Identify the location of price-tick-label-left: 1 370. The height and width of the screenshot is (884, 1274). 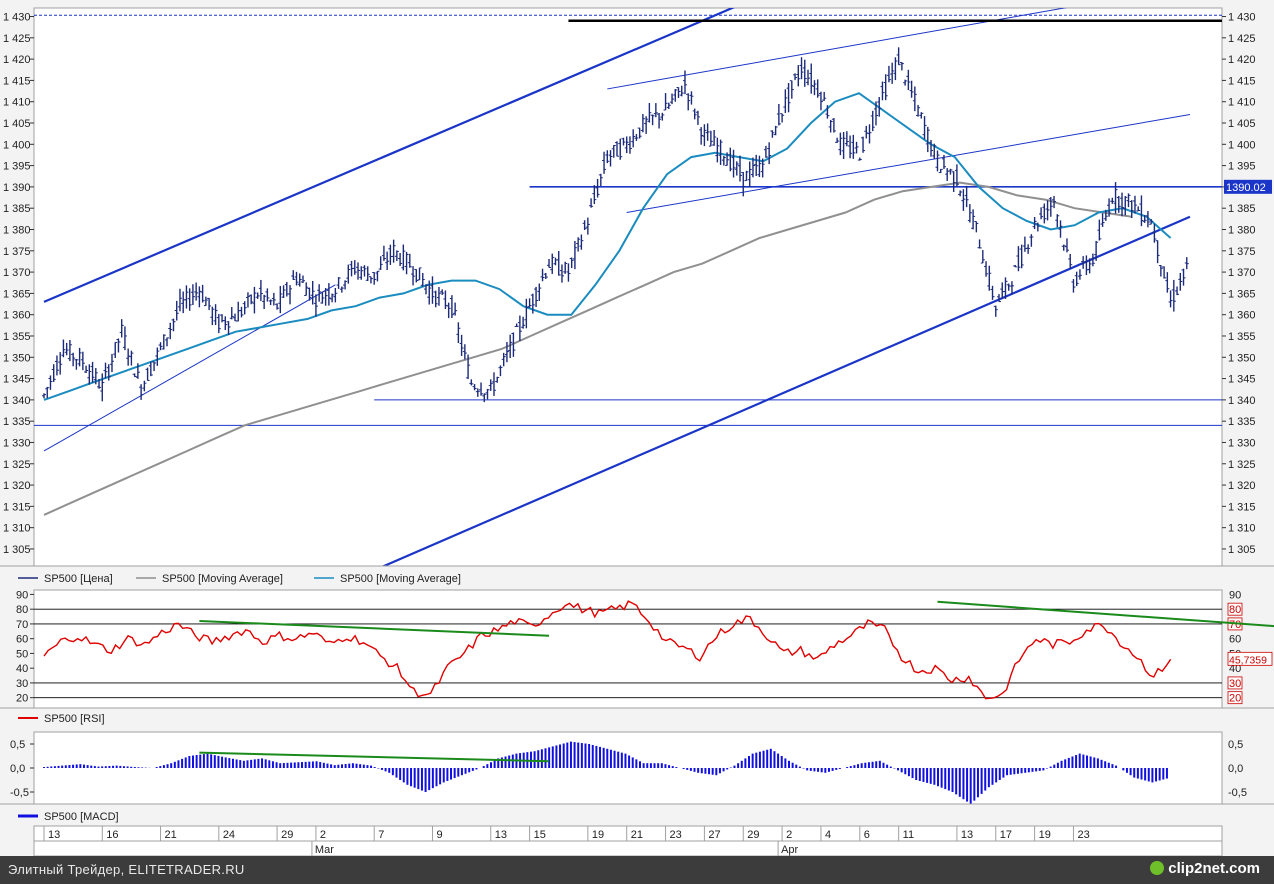
(17, 273).